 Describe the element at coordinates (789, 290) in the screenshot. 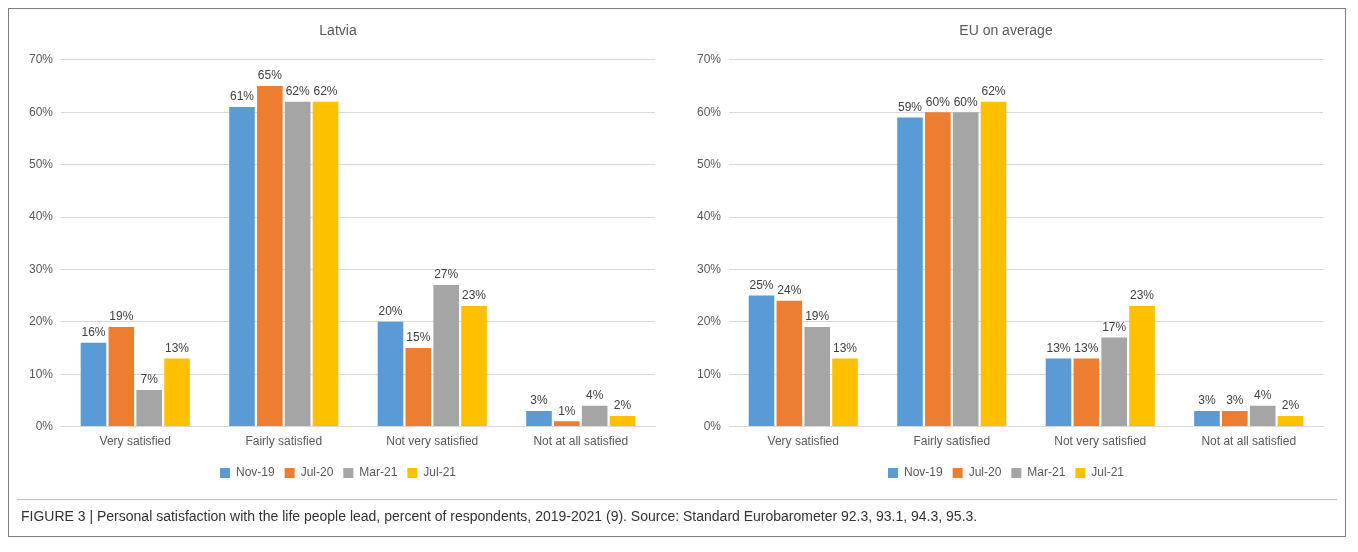

I see `data-label: 24%` at that location.